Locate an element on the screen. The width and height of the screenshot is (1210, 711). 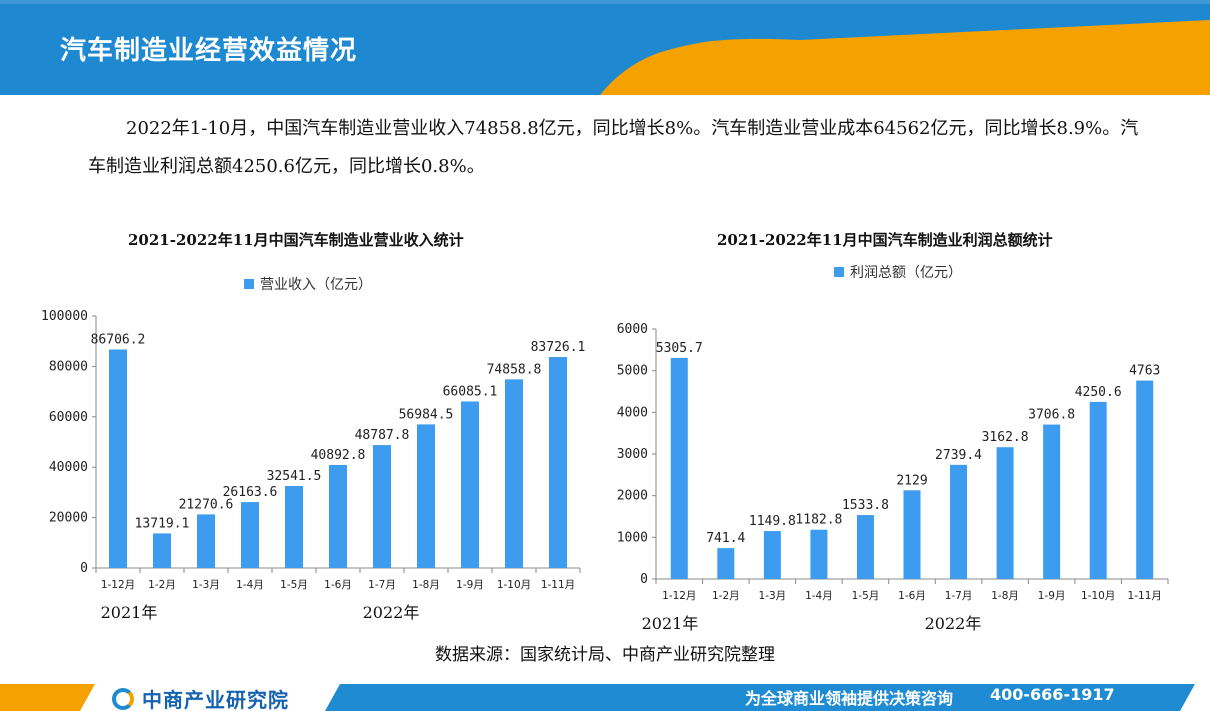
profit-x-tick-label: 1-9月 is located at coordinates (1052, 596).